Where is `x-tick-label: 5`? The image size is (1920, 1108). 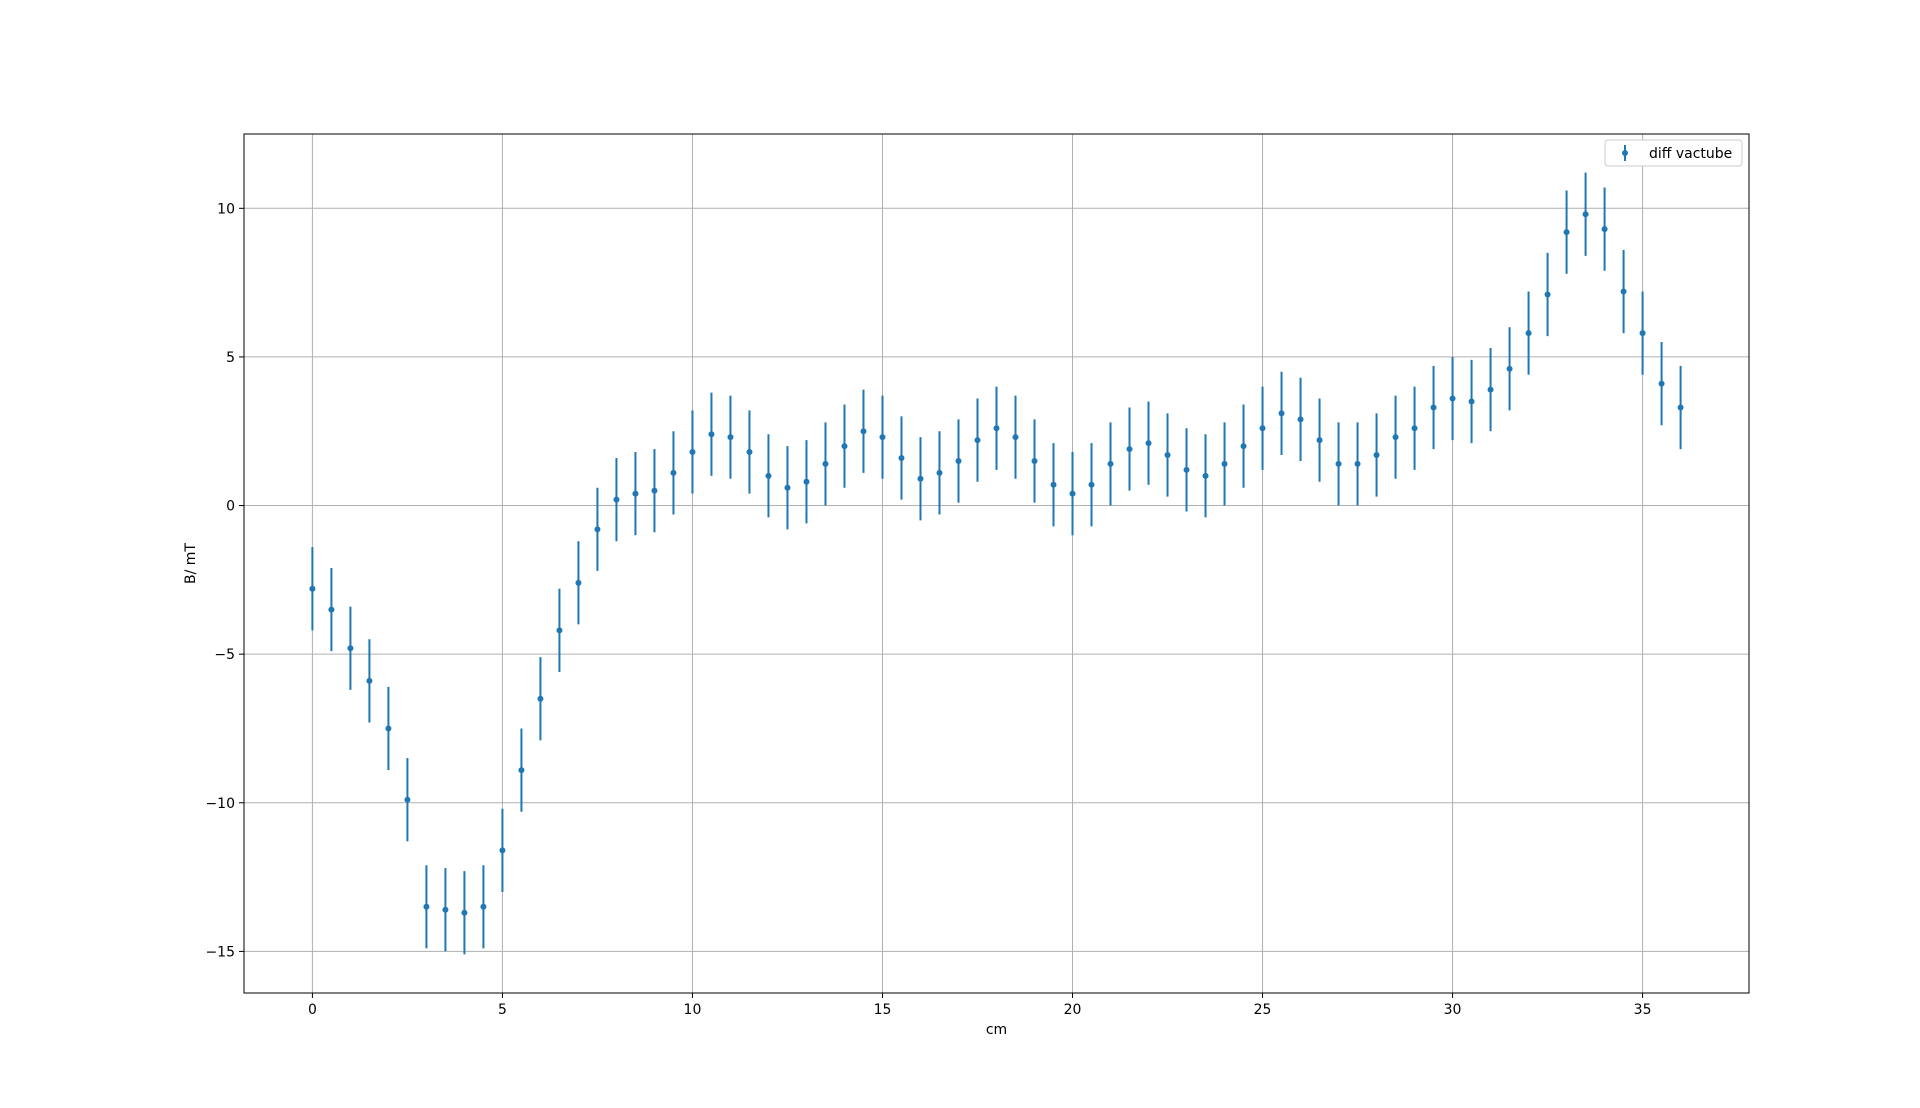 x-tick-label: 5 is located at coordinates (502, 1010).